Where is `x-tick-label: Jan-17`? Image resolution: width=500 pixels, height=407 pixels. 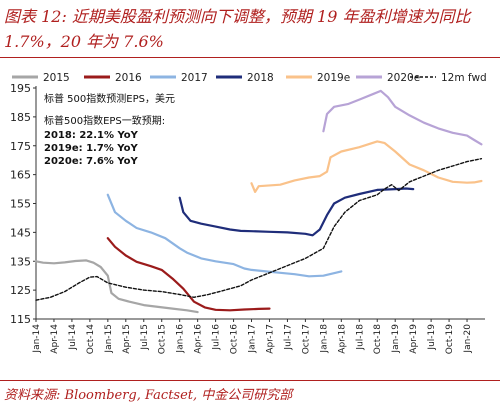 x-tick-label: Jan-17 is located at coordinates (253, 339).